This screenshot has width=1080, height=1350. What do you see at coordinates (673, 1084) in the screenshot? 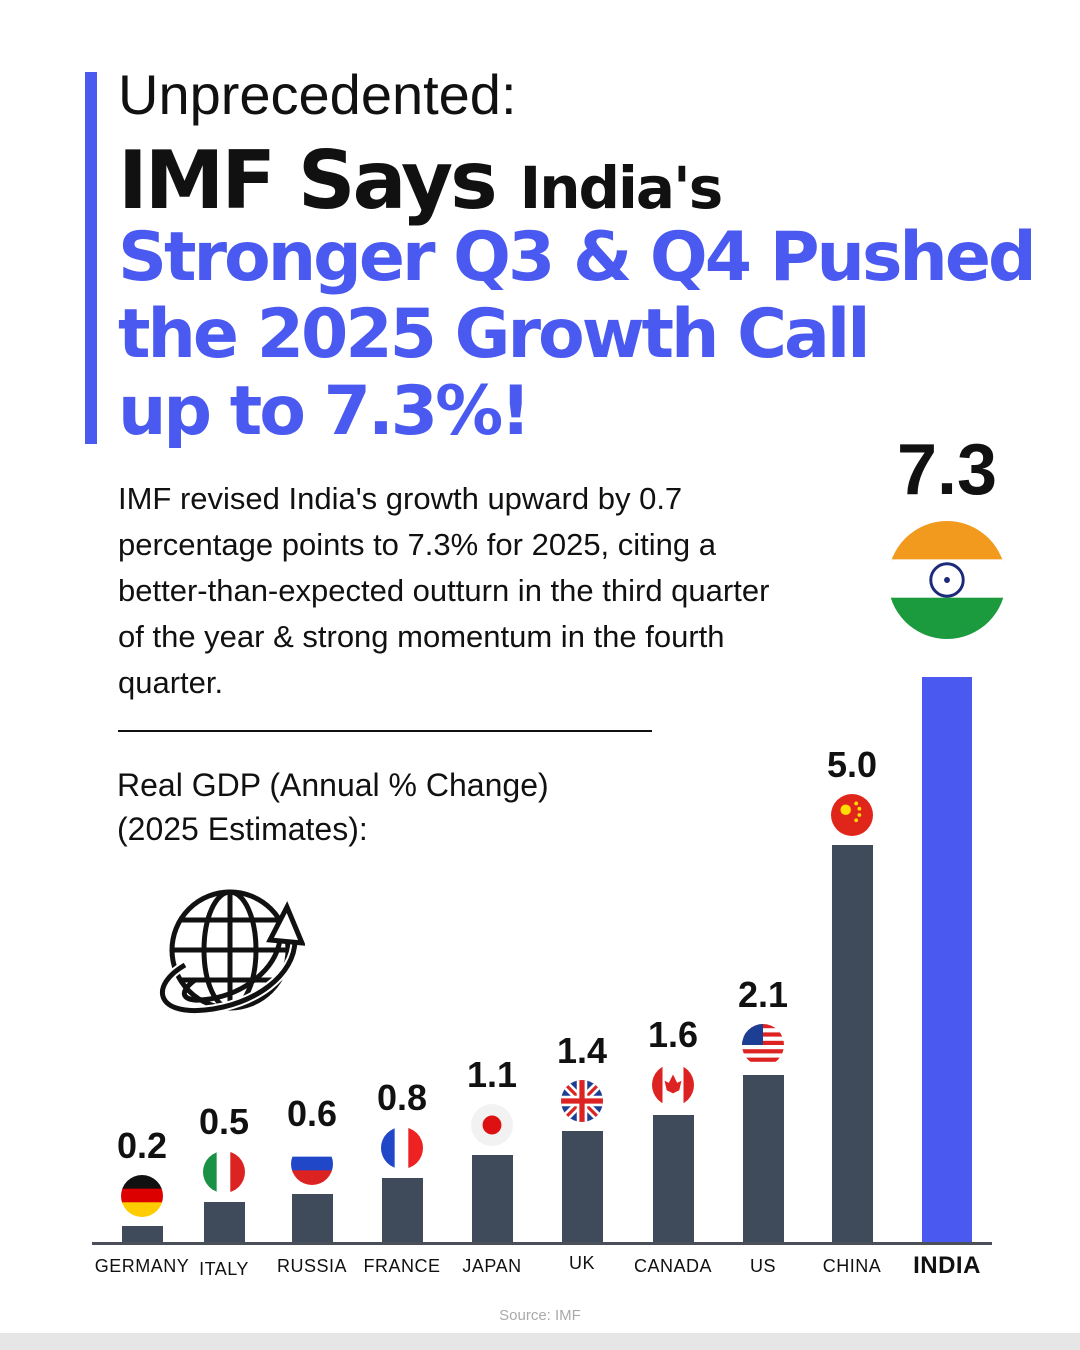
I see `flag-canada-icon` at bounding box center [673, 1084].